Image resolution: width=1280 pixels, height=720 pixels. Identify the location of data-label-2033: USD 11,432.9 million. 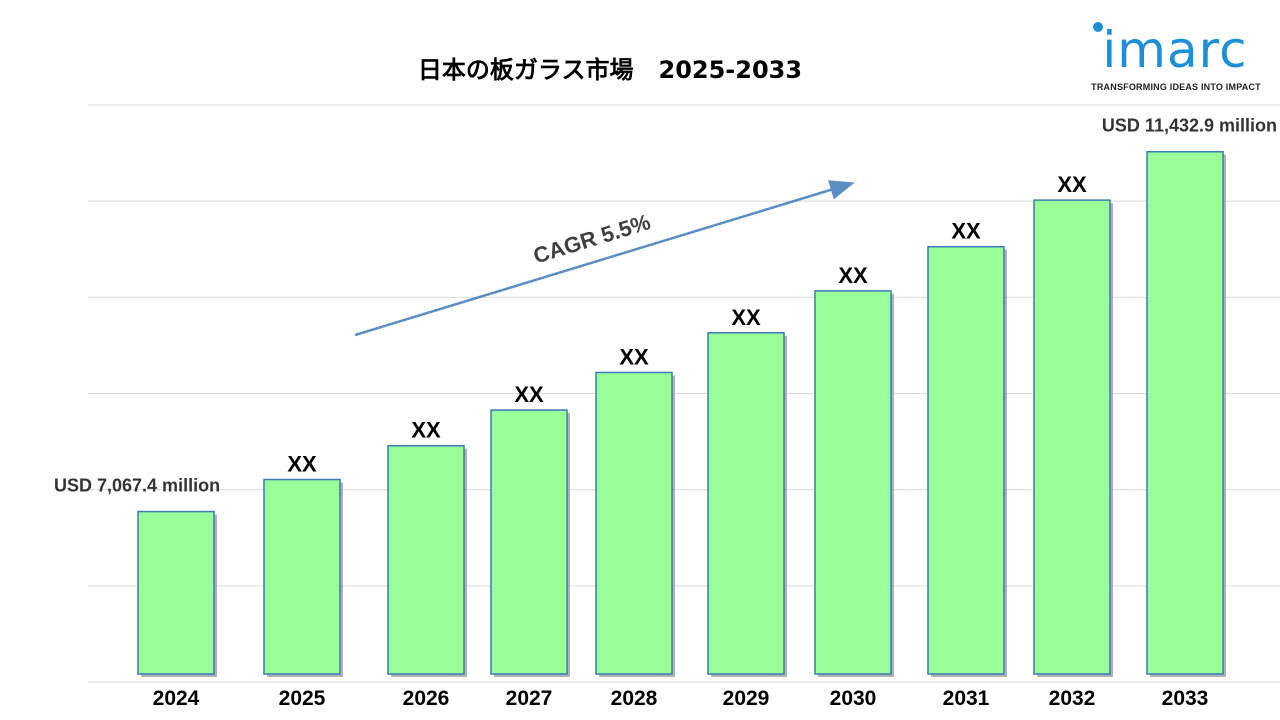
(1189, 126).